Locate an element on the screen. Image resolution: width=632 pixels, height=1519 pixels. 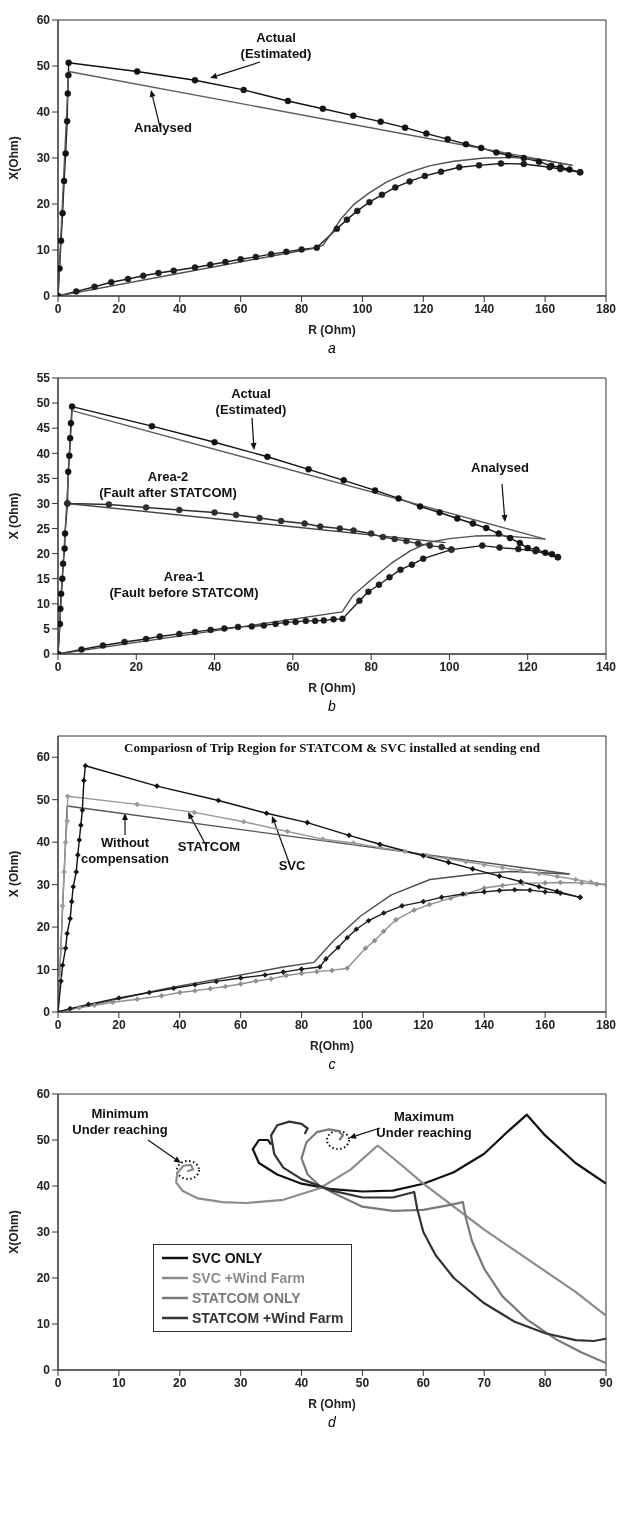
annotation: Maximum Under reaching is located at coordinates (424, 1125).